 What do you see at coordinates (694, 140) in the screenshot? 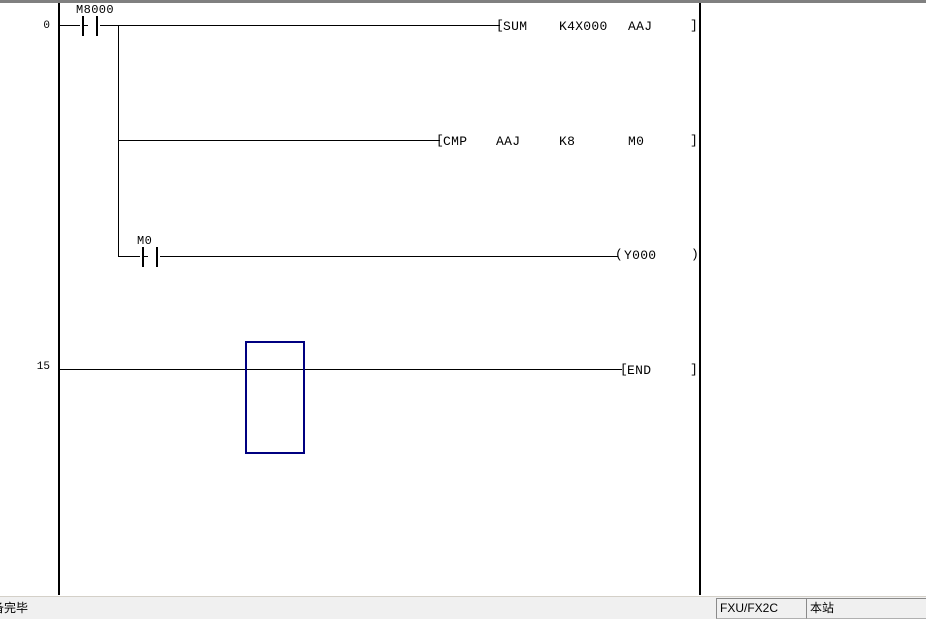
I see `rung1-instruction-close-bracket: ]` at bounding box center [694, 140].